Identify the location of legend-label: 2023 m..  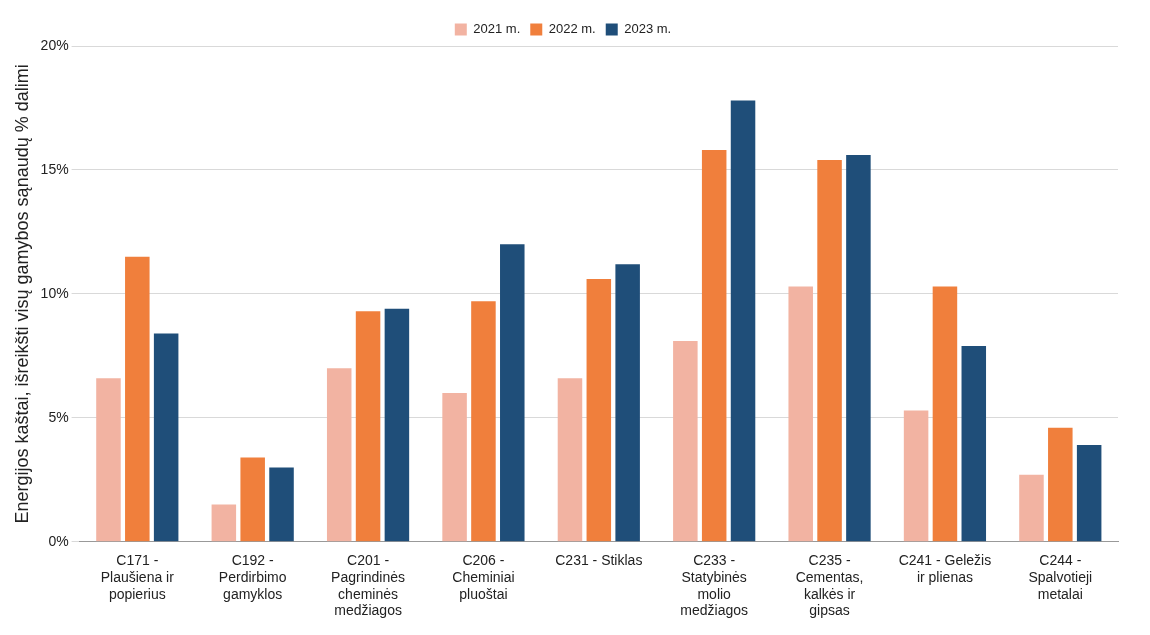
(648, 29).